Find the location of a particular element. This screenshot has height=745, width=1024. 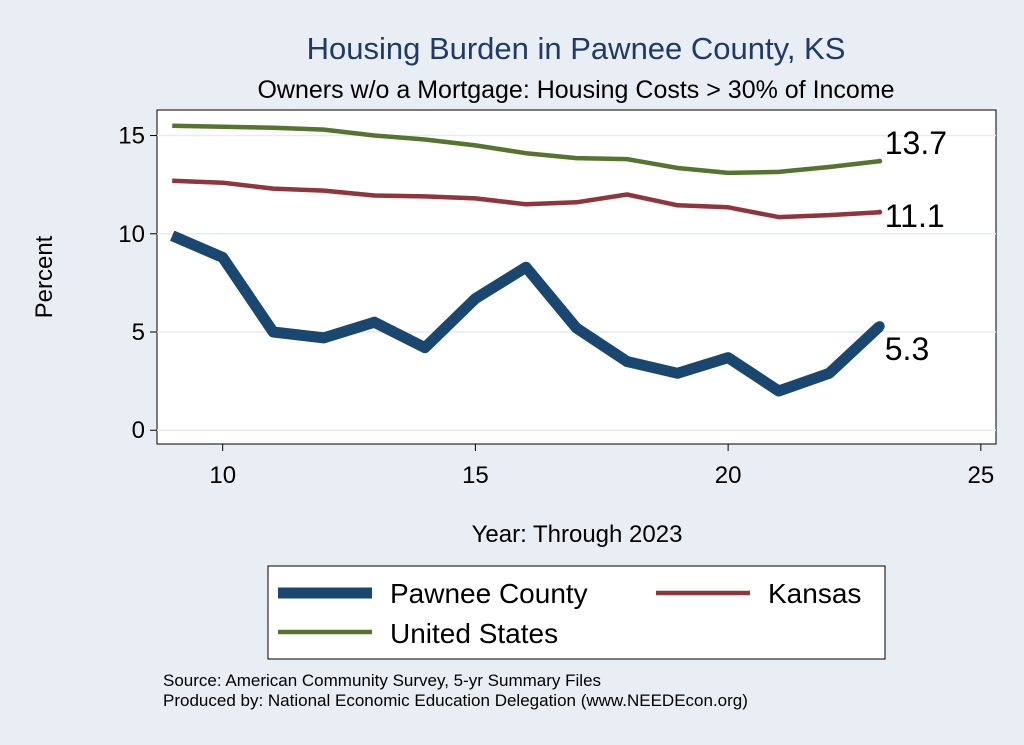

legend: Pawnee County Kansas United States is located at coordinates (569, 613).